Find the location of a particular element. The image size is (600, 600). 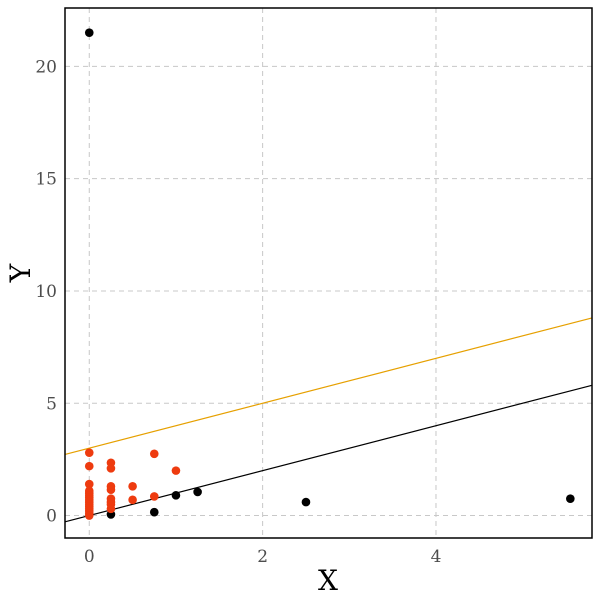

x-axis-title: X is located at coordinates (328, 580).